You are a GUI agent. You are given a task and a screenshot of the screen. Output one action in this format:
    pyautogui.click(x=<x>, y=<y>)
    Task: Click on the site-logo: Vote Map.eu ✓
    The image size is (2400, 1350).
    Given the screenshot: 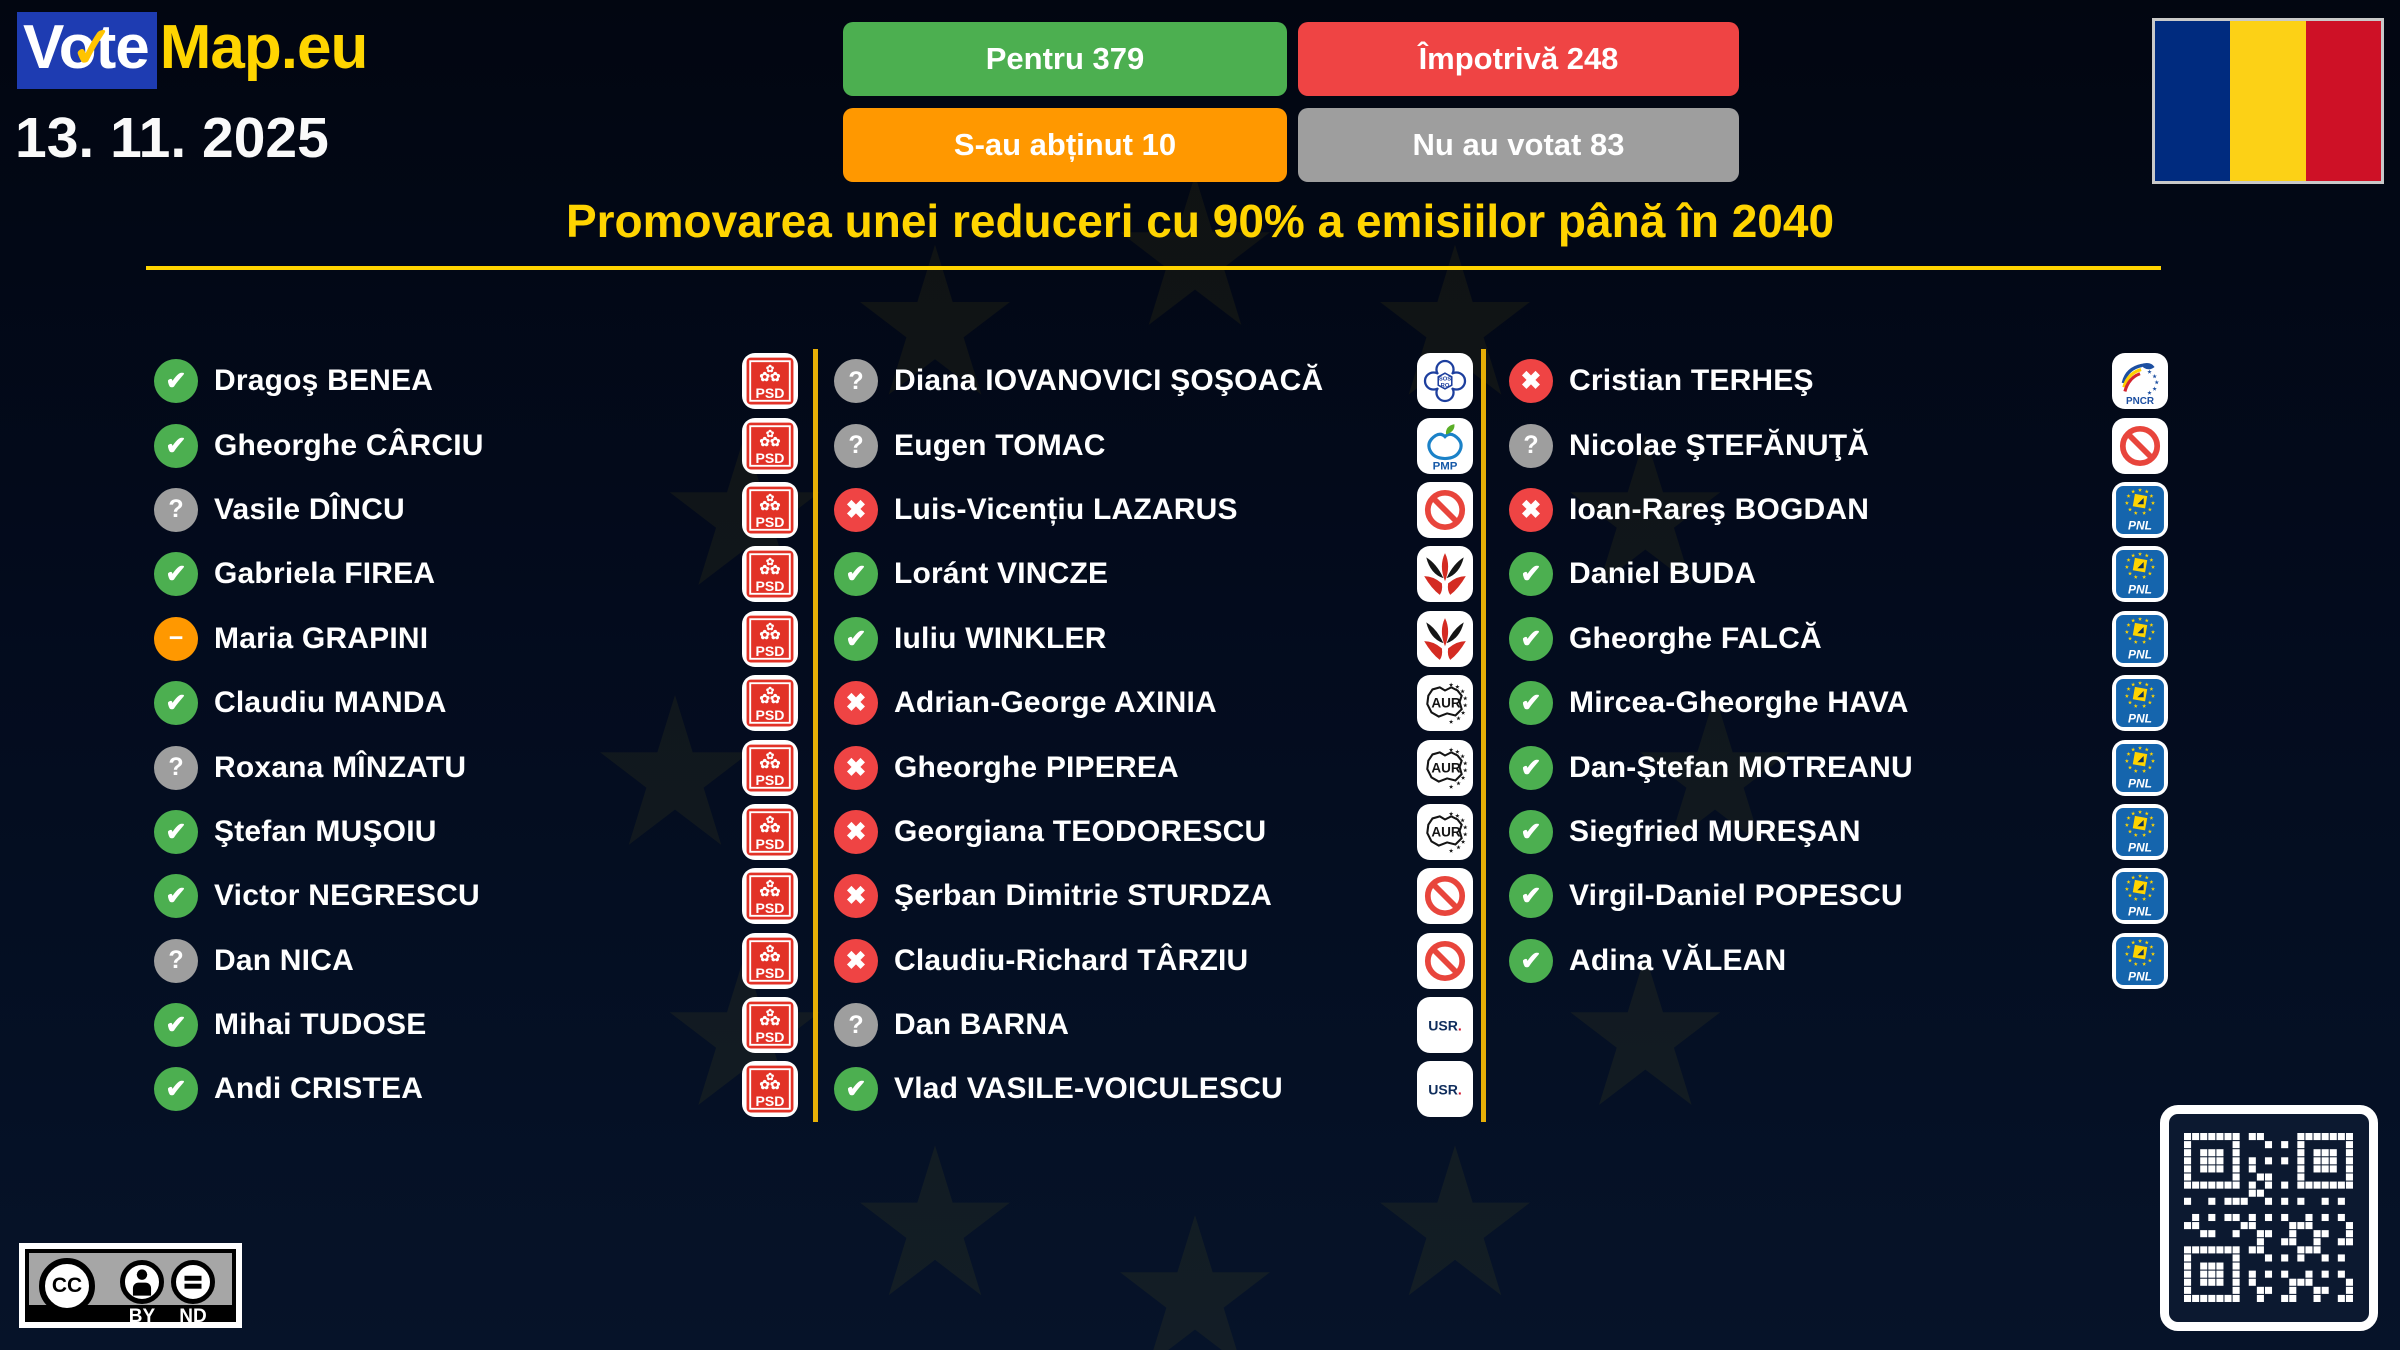 What is the action you would take?
    pyautogui.click(x=193, y=50)
    